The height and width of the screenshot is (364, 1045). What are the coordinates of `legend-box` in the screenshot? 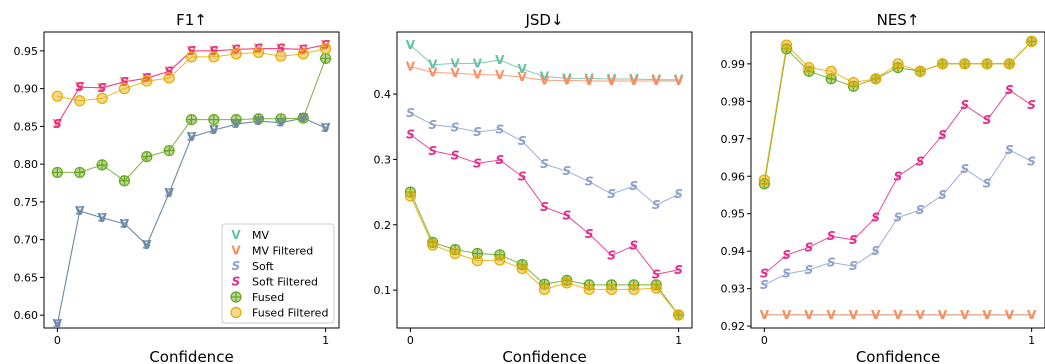 It's located at (278, 273).